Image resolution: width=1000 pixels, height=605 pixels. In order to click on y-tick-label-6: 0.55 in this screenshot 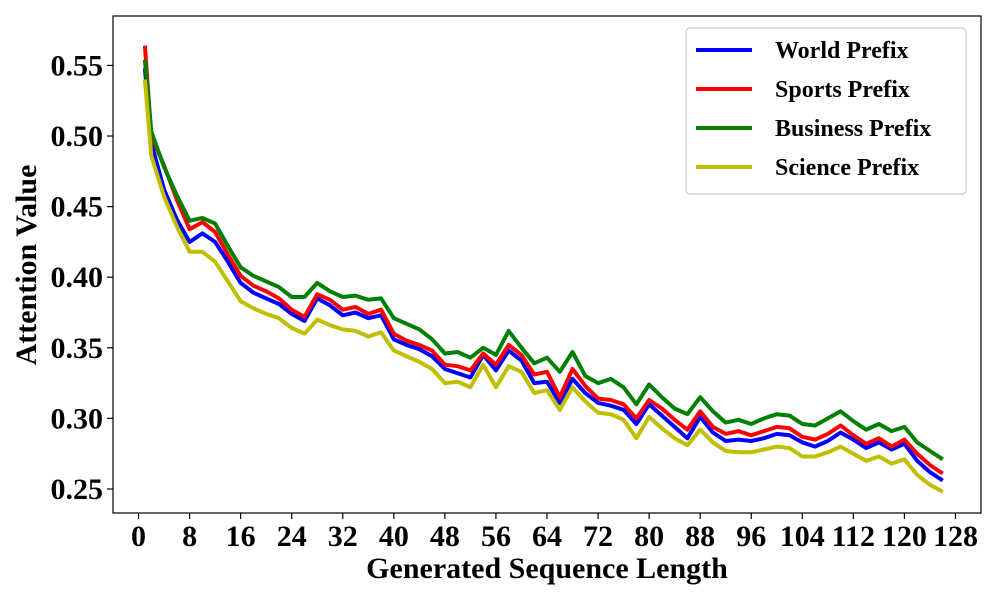, I will do `click(77, 65)`.